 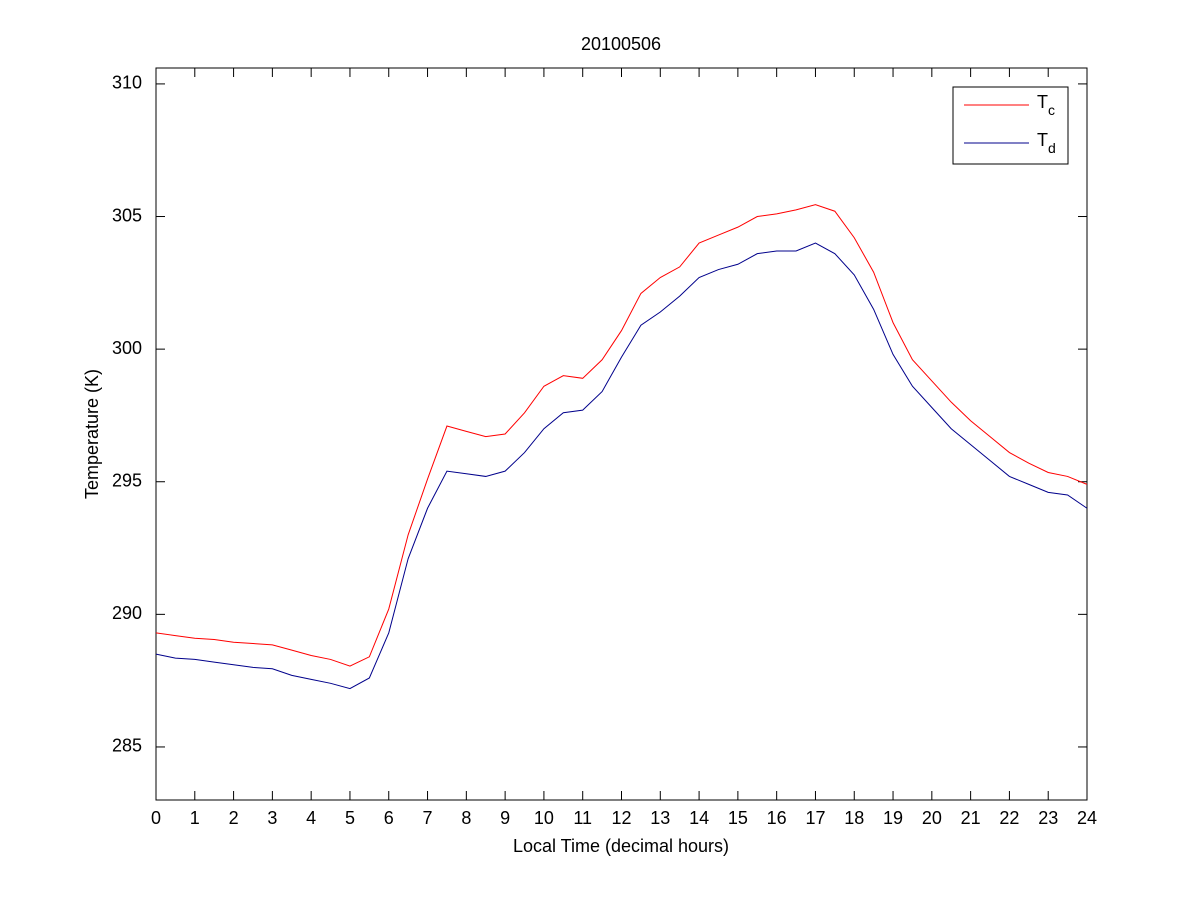 I want to click on x-tick-label: 10, so click(x=544, y=818).